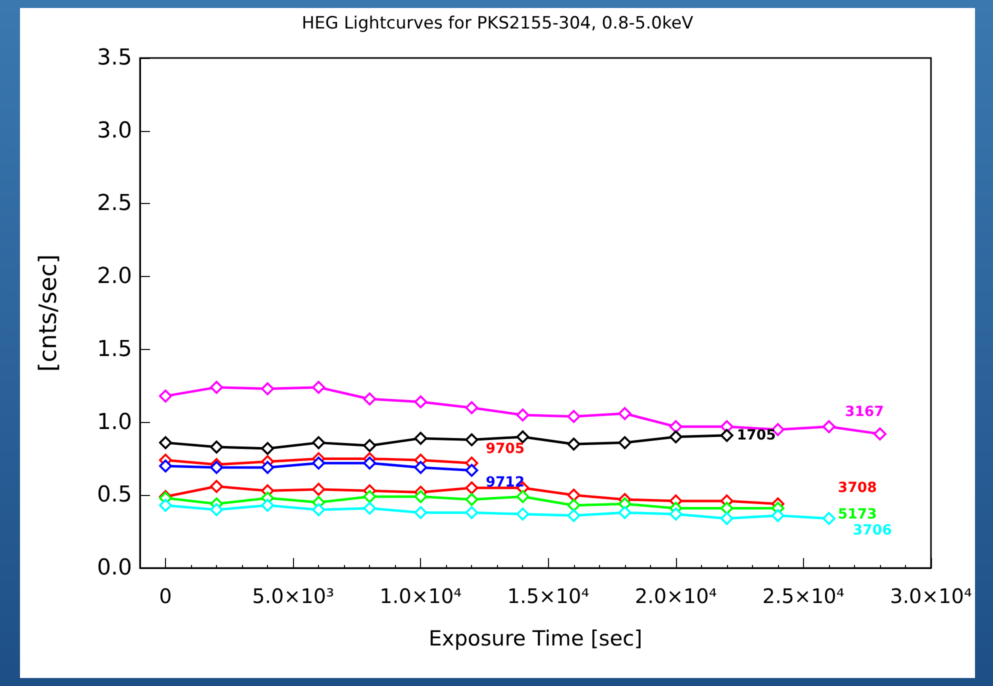  I want to click on y-tick-label: 1.0, so click(114, 422).